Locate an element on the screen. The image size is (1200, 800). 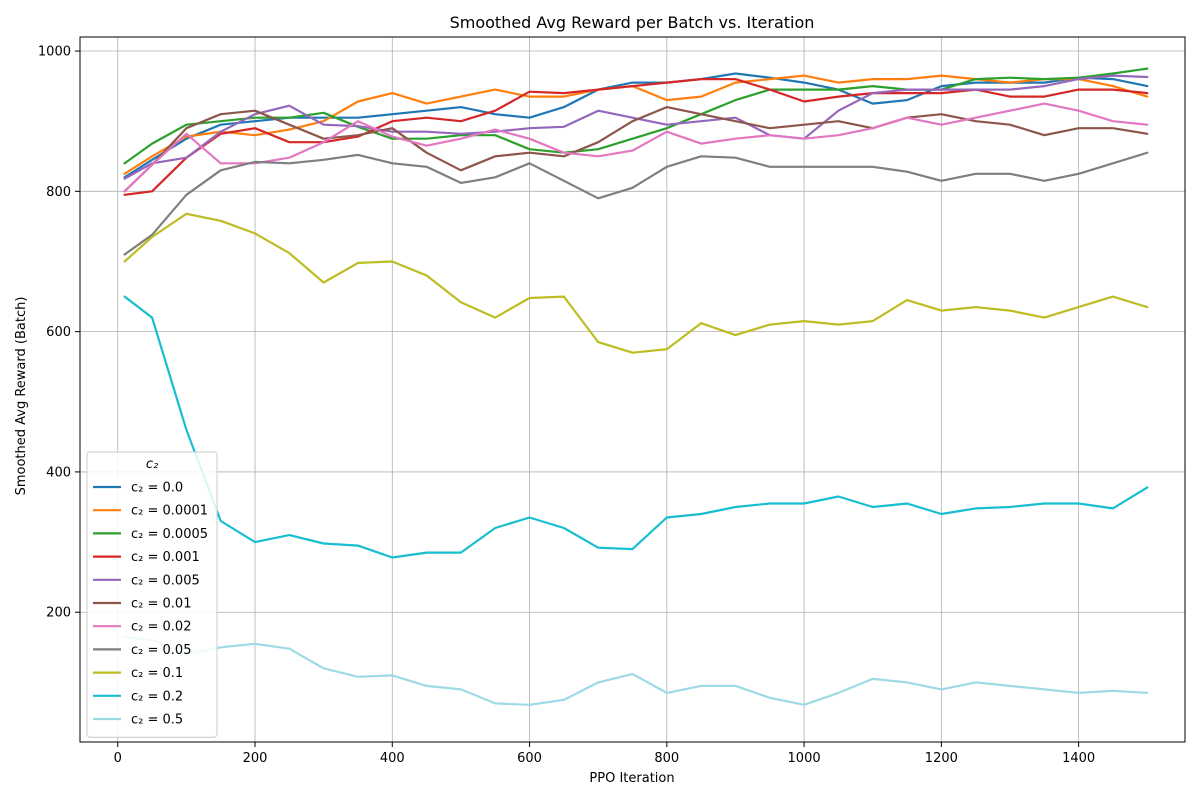
legend-entry-label: c₂ = 0.1 is located at coordinates (157, 673).